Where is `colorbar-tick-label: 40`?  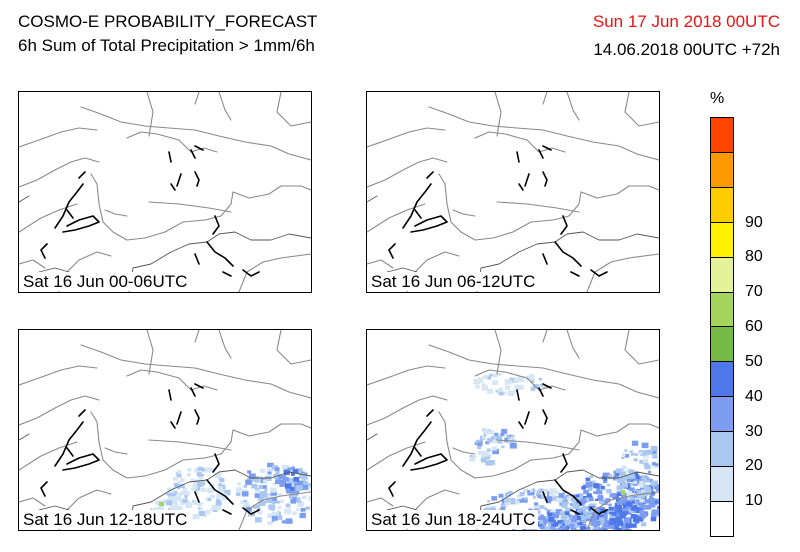 colorbar-tick-label: 40 is located at coordinates (754, 396).